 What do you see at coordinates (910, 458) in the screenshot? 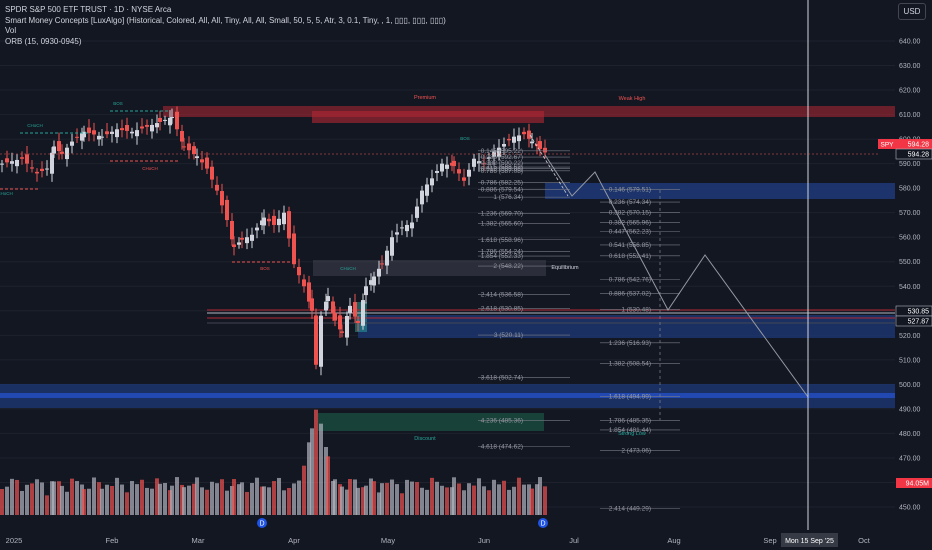
I see `price-tick-label: 470.00` at bounding box center [910, 458].